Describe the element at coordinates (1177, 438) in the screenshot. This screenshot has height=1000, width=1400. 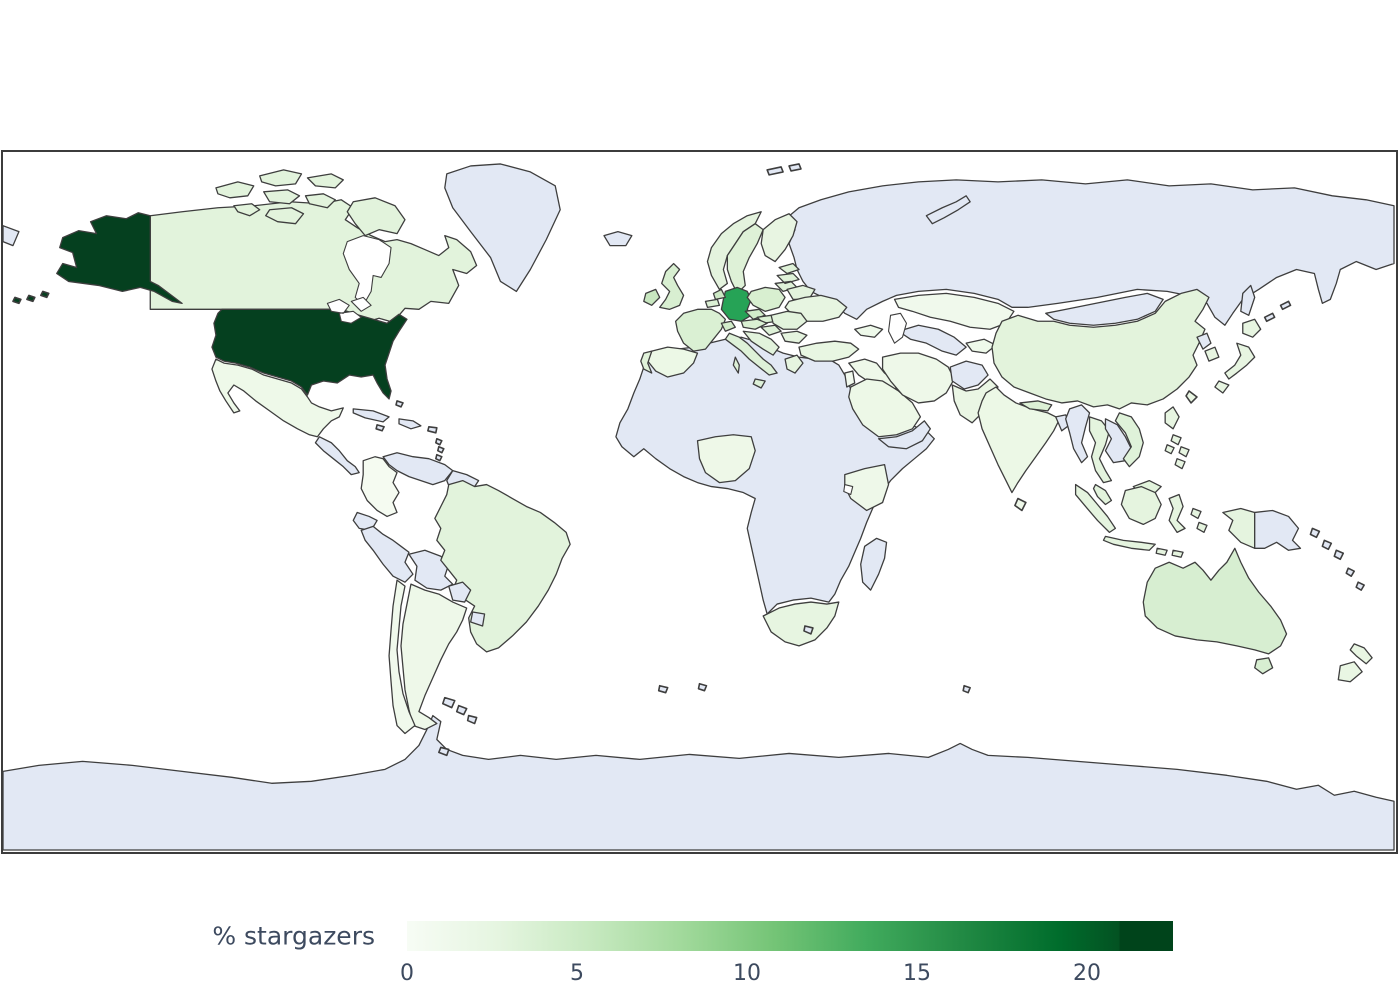
I see `country-philippines` at that location.